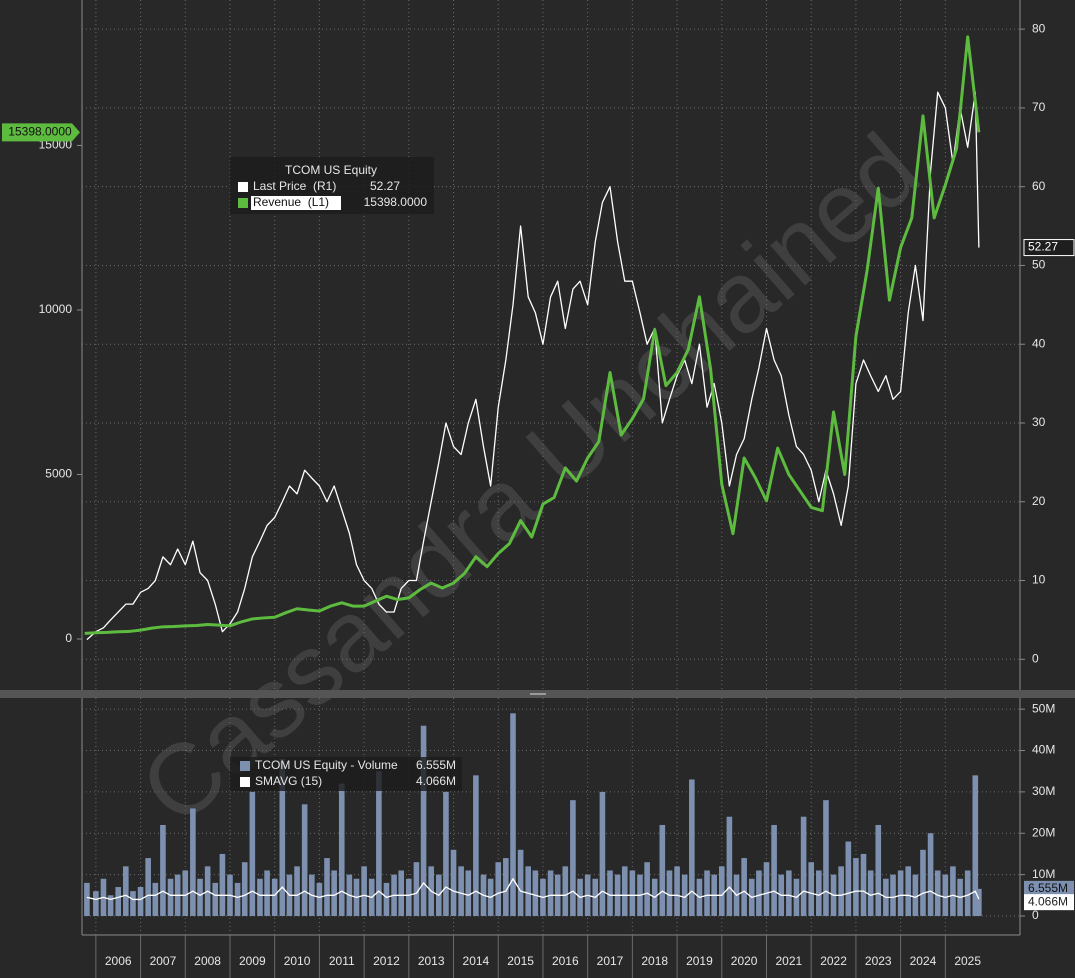 This screenshot has height=978, width=1075. Describe the element at coordinates (520, 961) in the screenshot. I see `x-tick-label: 2015` at that location.